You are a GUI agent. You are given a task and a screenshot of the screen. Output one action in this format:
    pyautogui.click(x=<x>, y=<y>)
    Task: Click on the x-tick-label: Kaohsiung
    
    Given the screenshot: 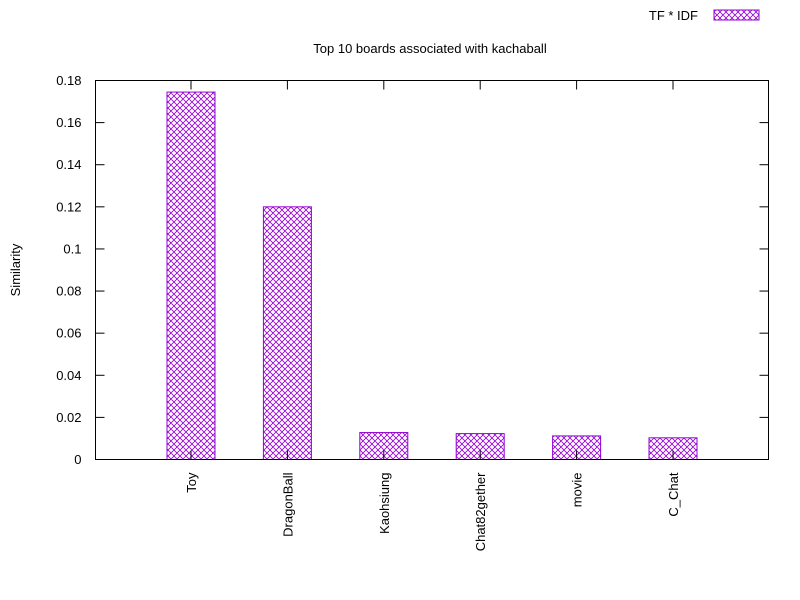 What is the action you would take?
    pyautogui.click(x=384, y=503)
    